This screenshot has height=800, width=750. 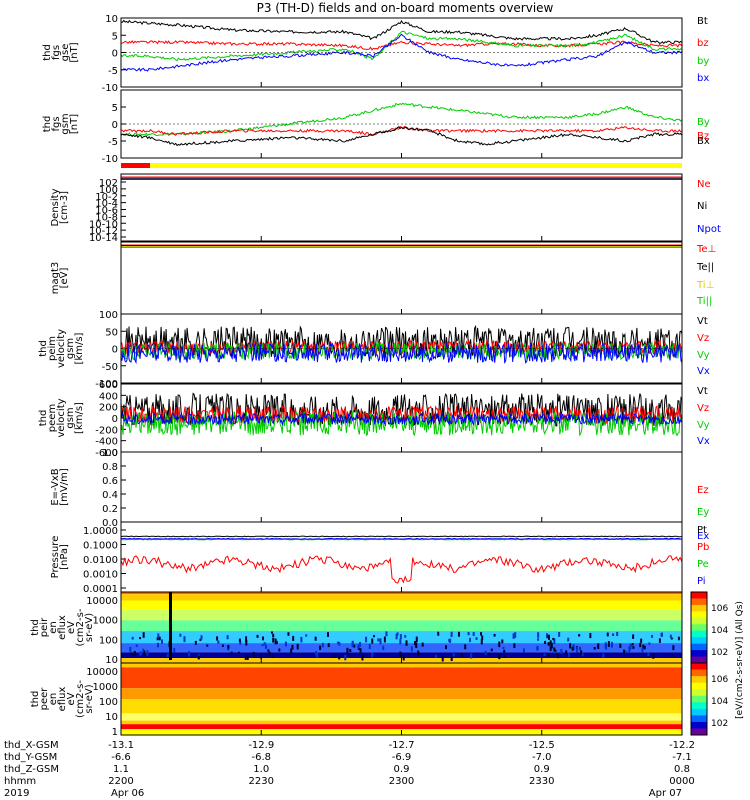 I want to click on ytick-label-peer_eflux: 100, so click(x=108, y=702).